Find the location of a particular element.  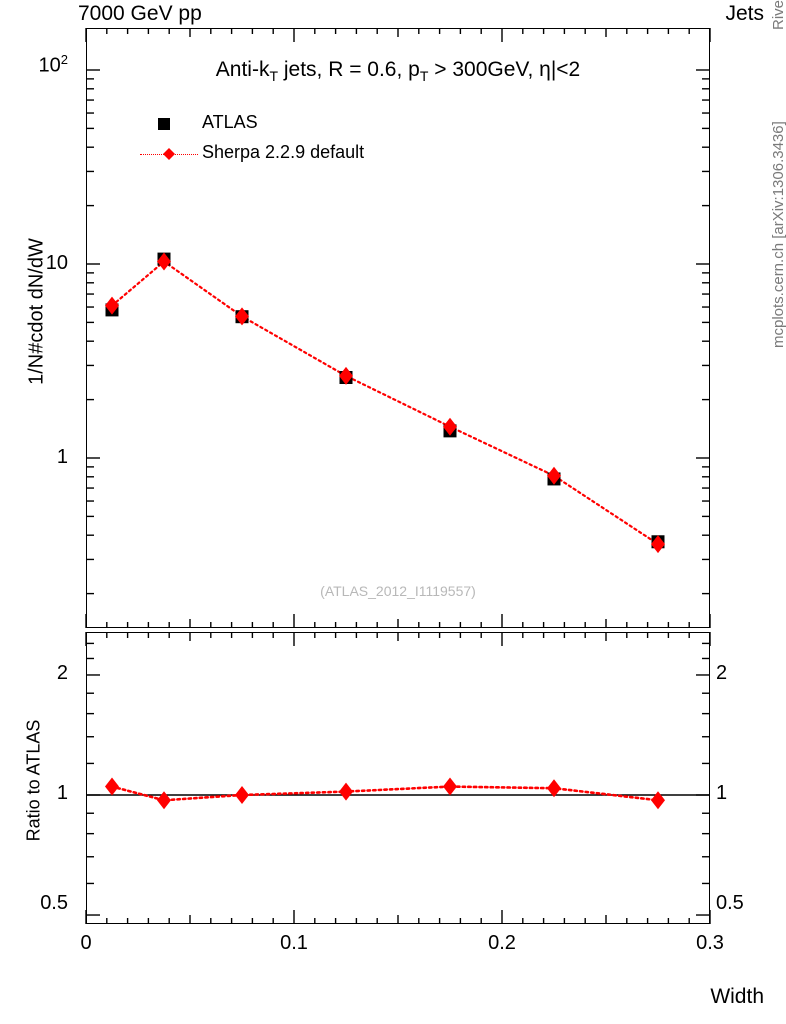

title-post: > 300GeV, η|<2 is located at coordinates (504, 69).